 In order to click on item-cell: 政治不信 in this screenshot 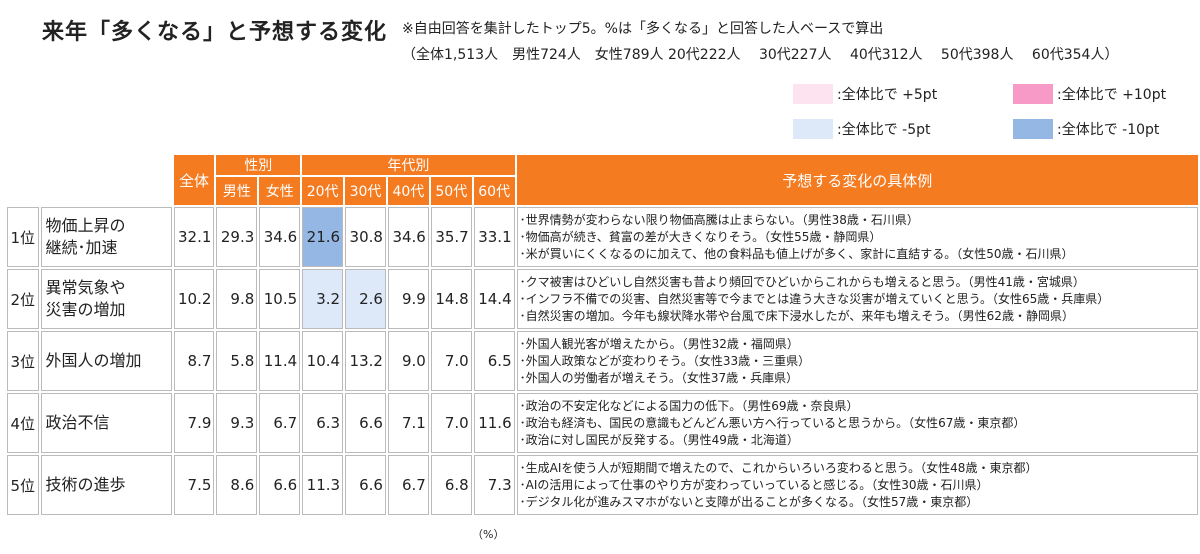, I will do `click(106, 423)`.